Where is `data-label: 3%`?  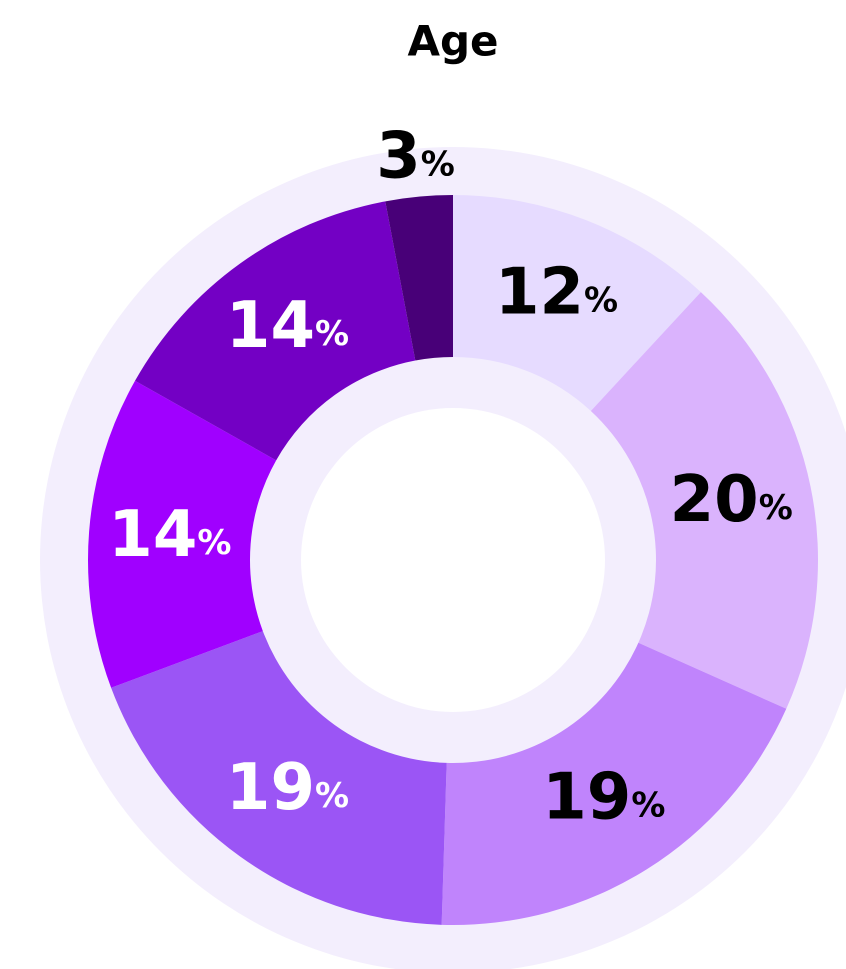
data-label: 3% is located at coordinates (415, 156).